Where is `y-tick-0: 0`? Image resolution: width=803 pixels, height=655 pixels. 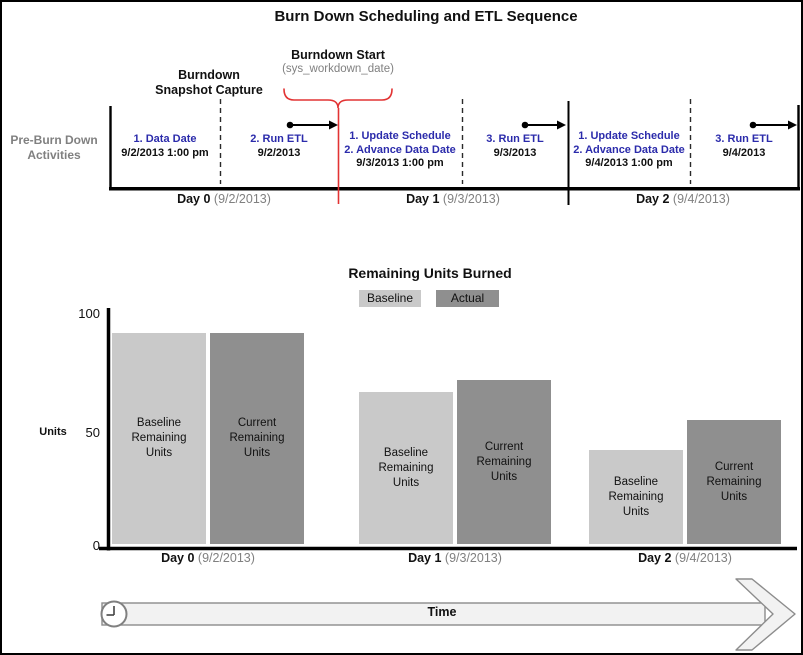 y-tick-0: 0 is located at coordinates (96, 545).